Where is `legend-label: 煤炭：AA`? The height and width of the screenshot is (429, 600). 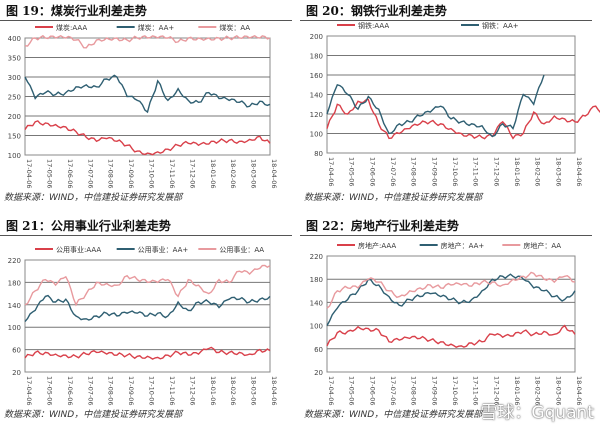
legend-label: 煤炭：AA is located at coordinates (234, 27).